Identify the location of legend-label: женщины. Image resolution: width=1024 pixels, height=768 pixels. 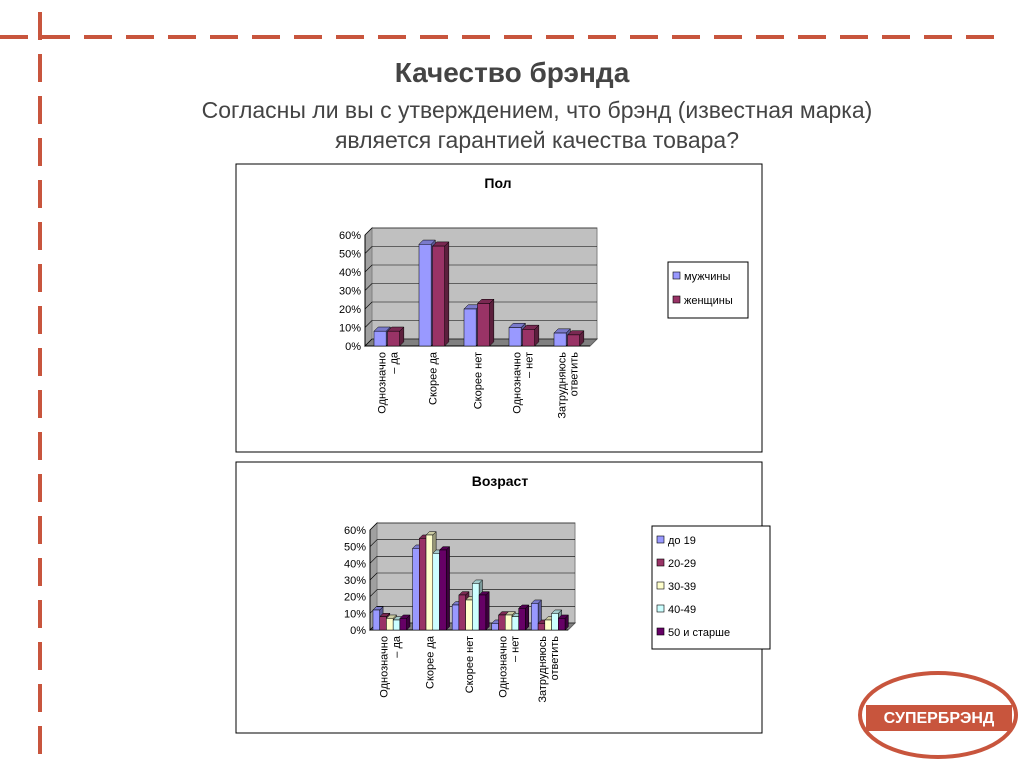
(708, 301).